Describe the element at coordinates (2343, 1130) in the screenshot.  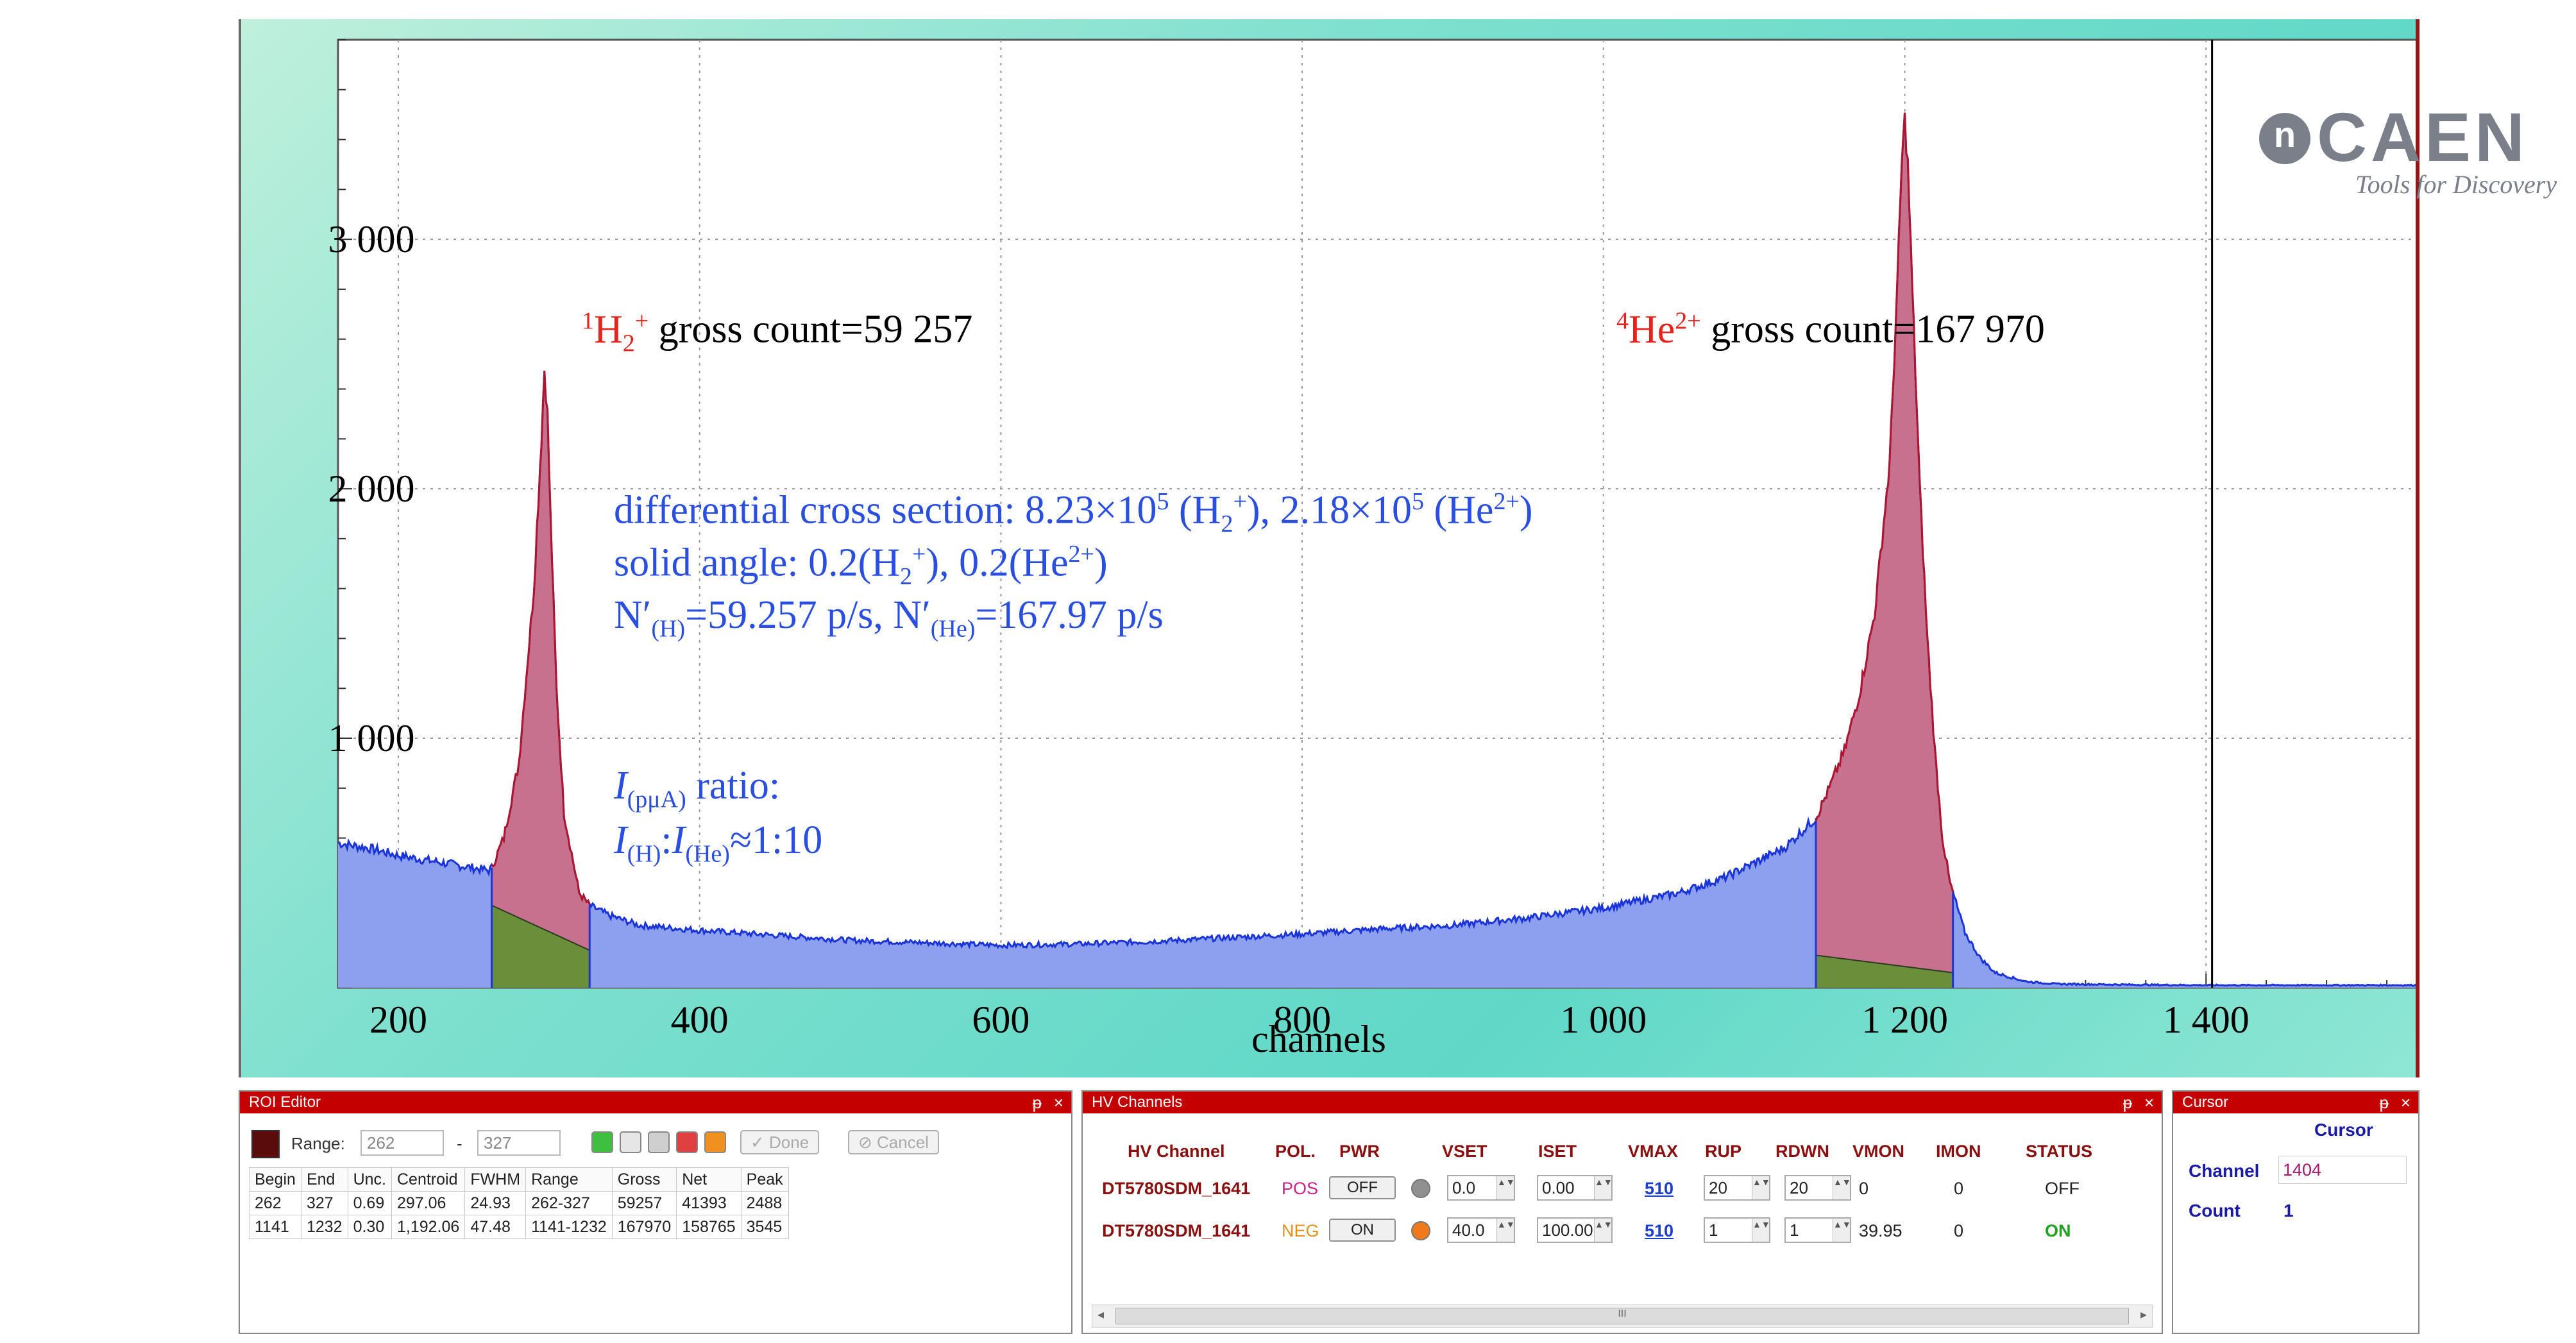
I see `cursor-heading: Cursor` at that location.